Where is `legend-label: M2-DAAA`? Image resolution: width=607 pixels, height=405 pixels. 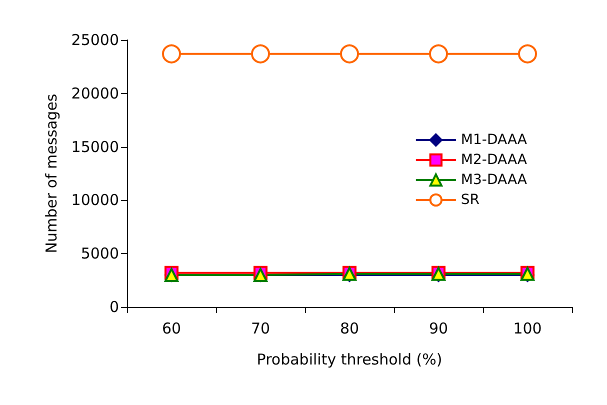 legend-label: M2-DAAA is located at coordinates (494, 160).